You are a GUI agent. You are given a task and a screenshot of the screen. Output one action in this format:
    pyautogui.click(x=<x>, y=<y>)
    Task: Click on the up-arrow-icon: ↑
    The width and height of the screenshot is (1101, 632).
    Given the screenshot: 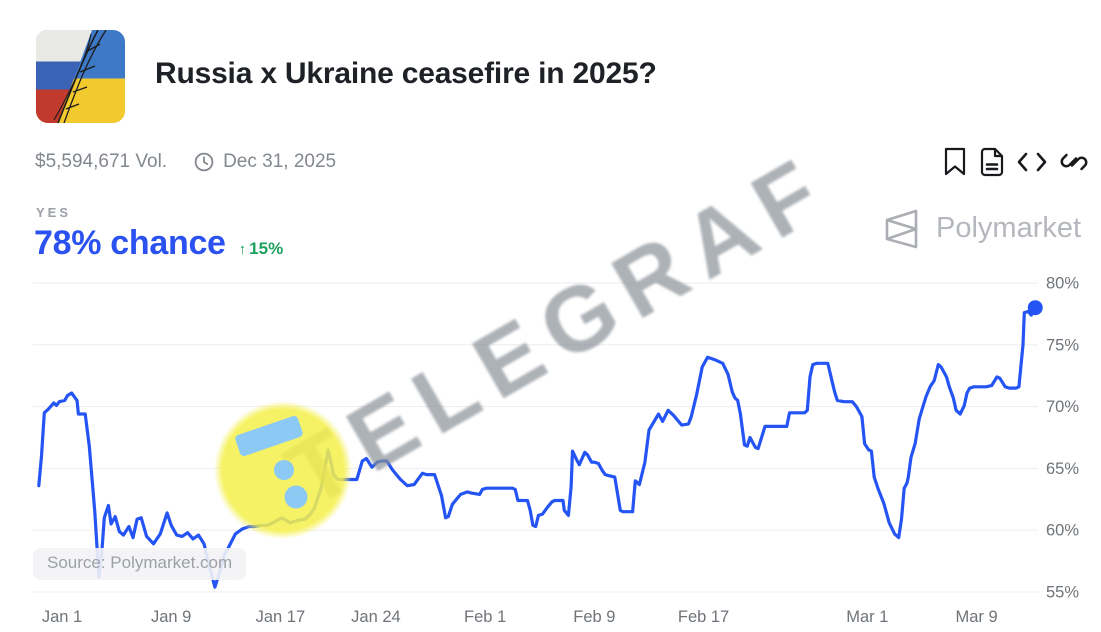 What is the action you would take?
    pyautogui.click(x=242, y=249)
    